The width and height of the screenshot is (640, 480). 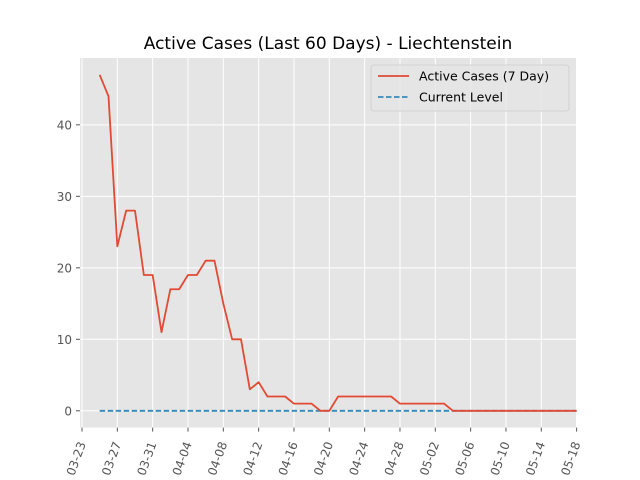 I want to click on legend: Active Cases (7 Day) Current Level, so click(x=470, y=88).